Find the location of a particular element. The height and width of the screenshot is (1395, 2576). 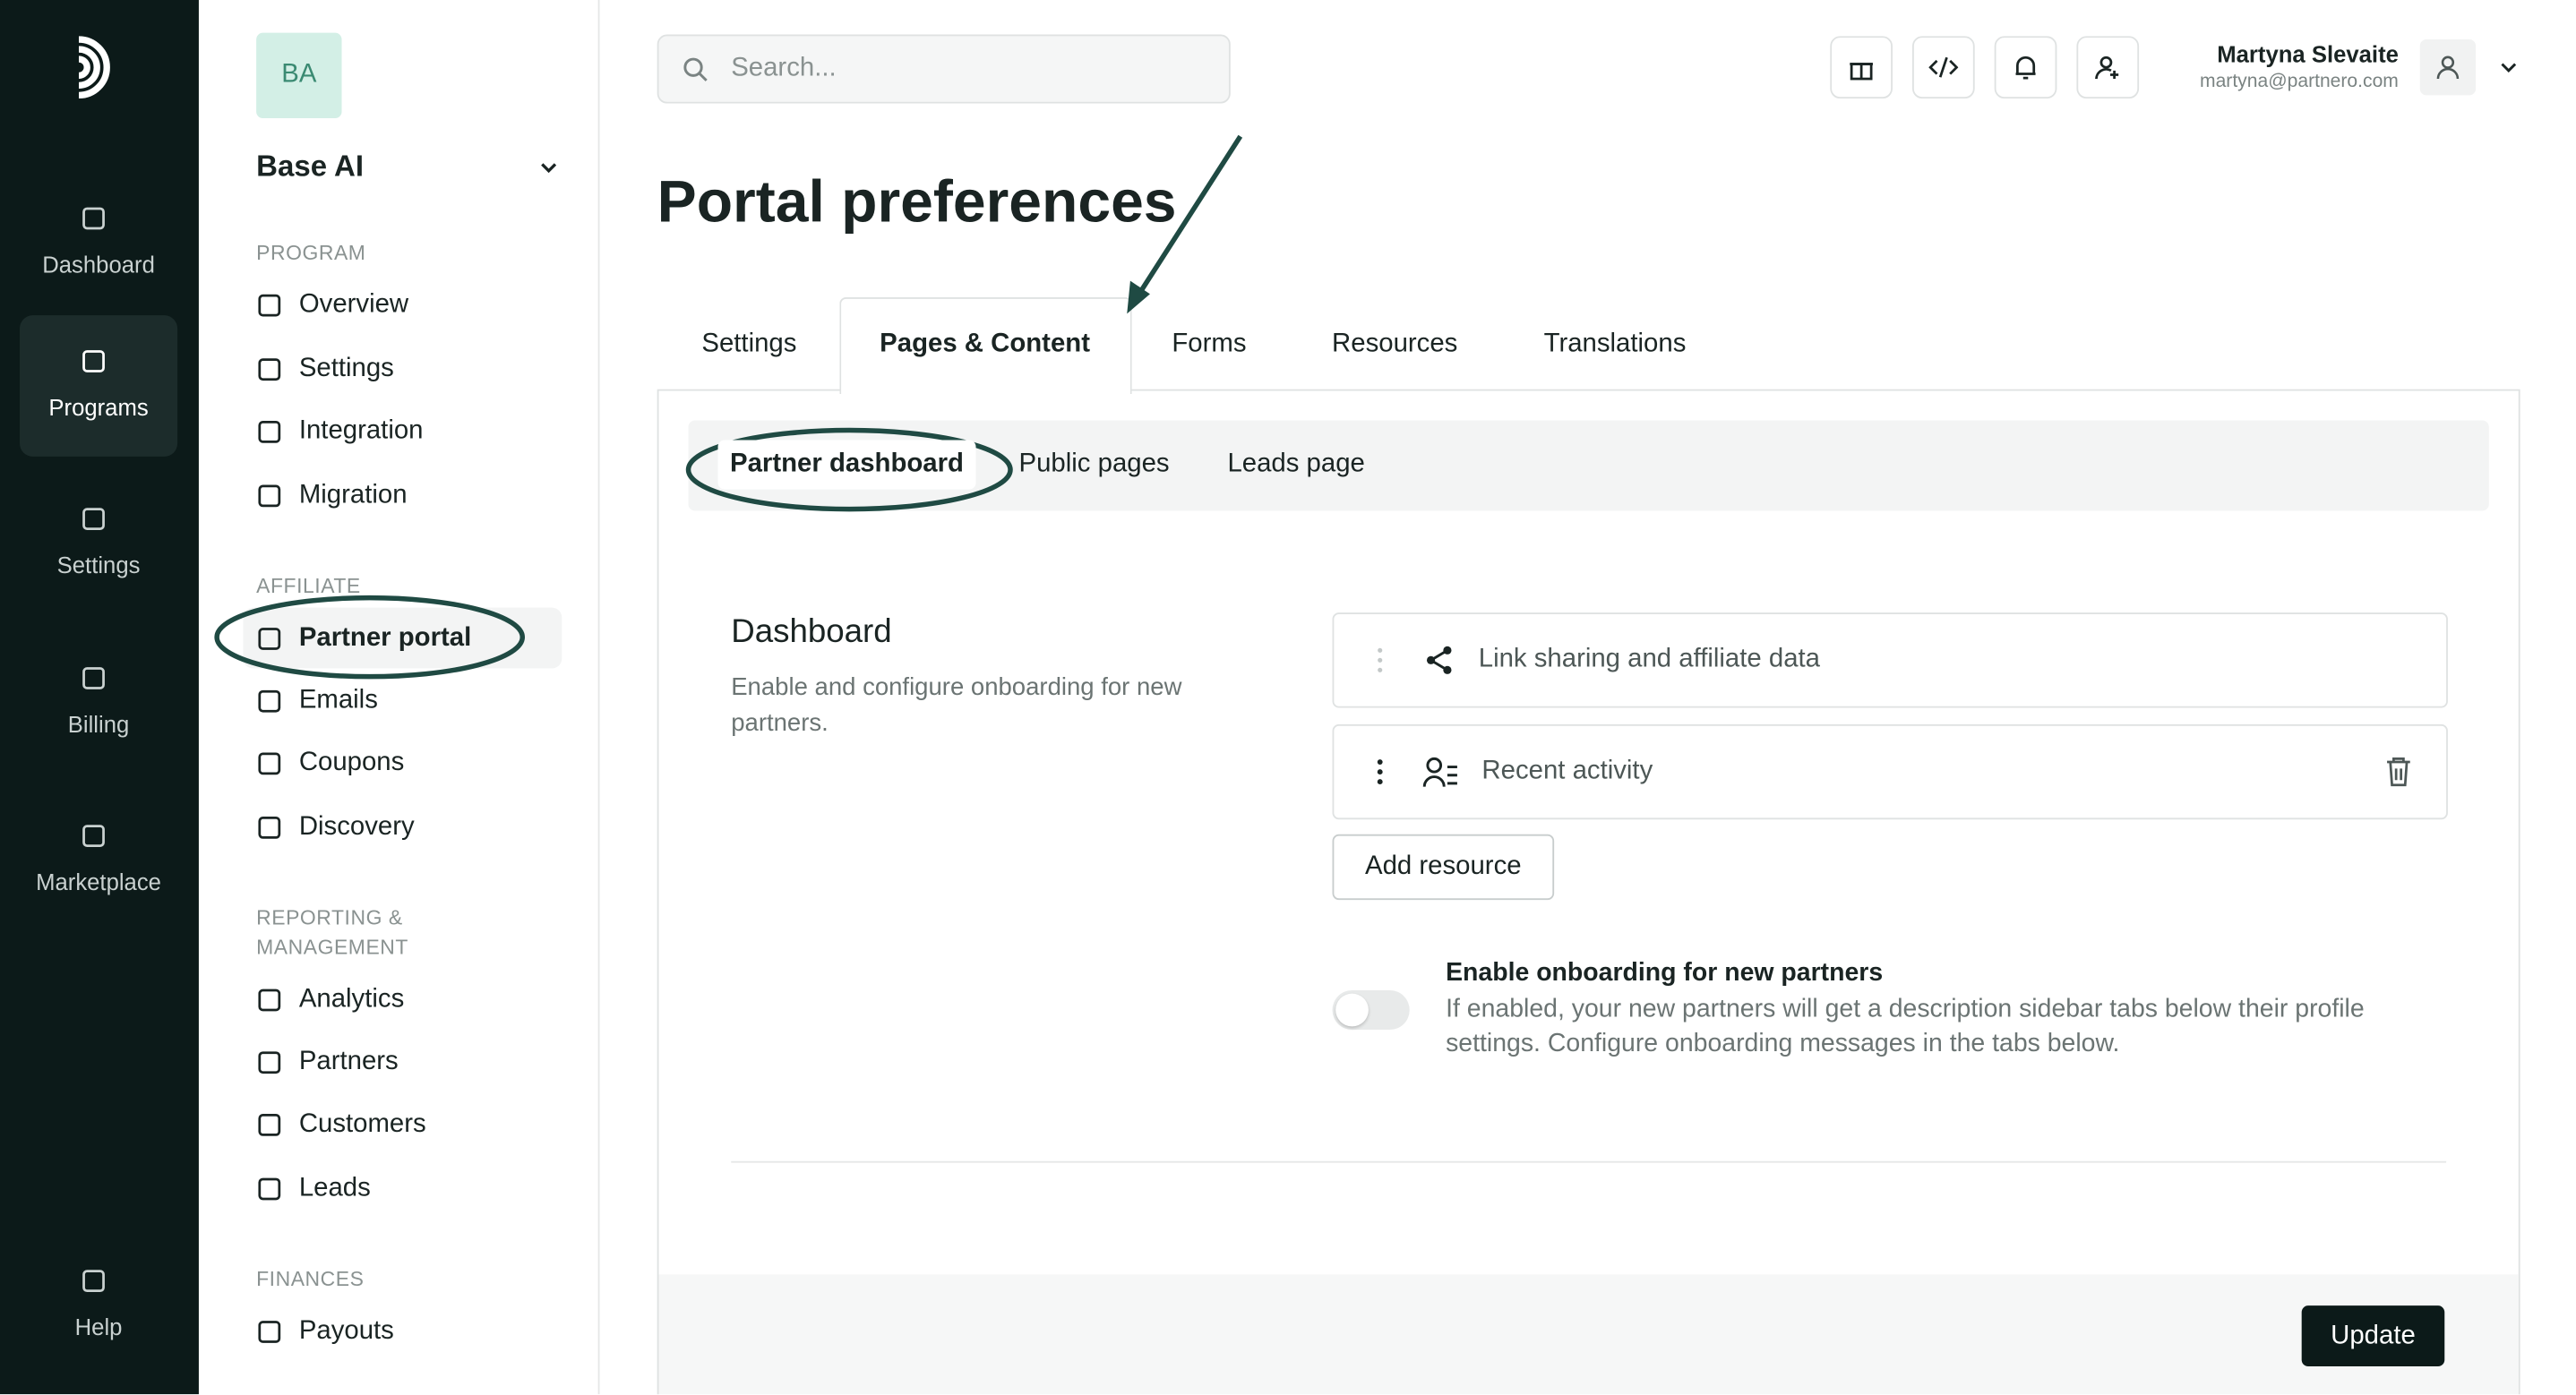

user-info: Martyna Slevaite martyna@partnero.com is located at coordinates (2299, 66).